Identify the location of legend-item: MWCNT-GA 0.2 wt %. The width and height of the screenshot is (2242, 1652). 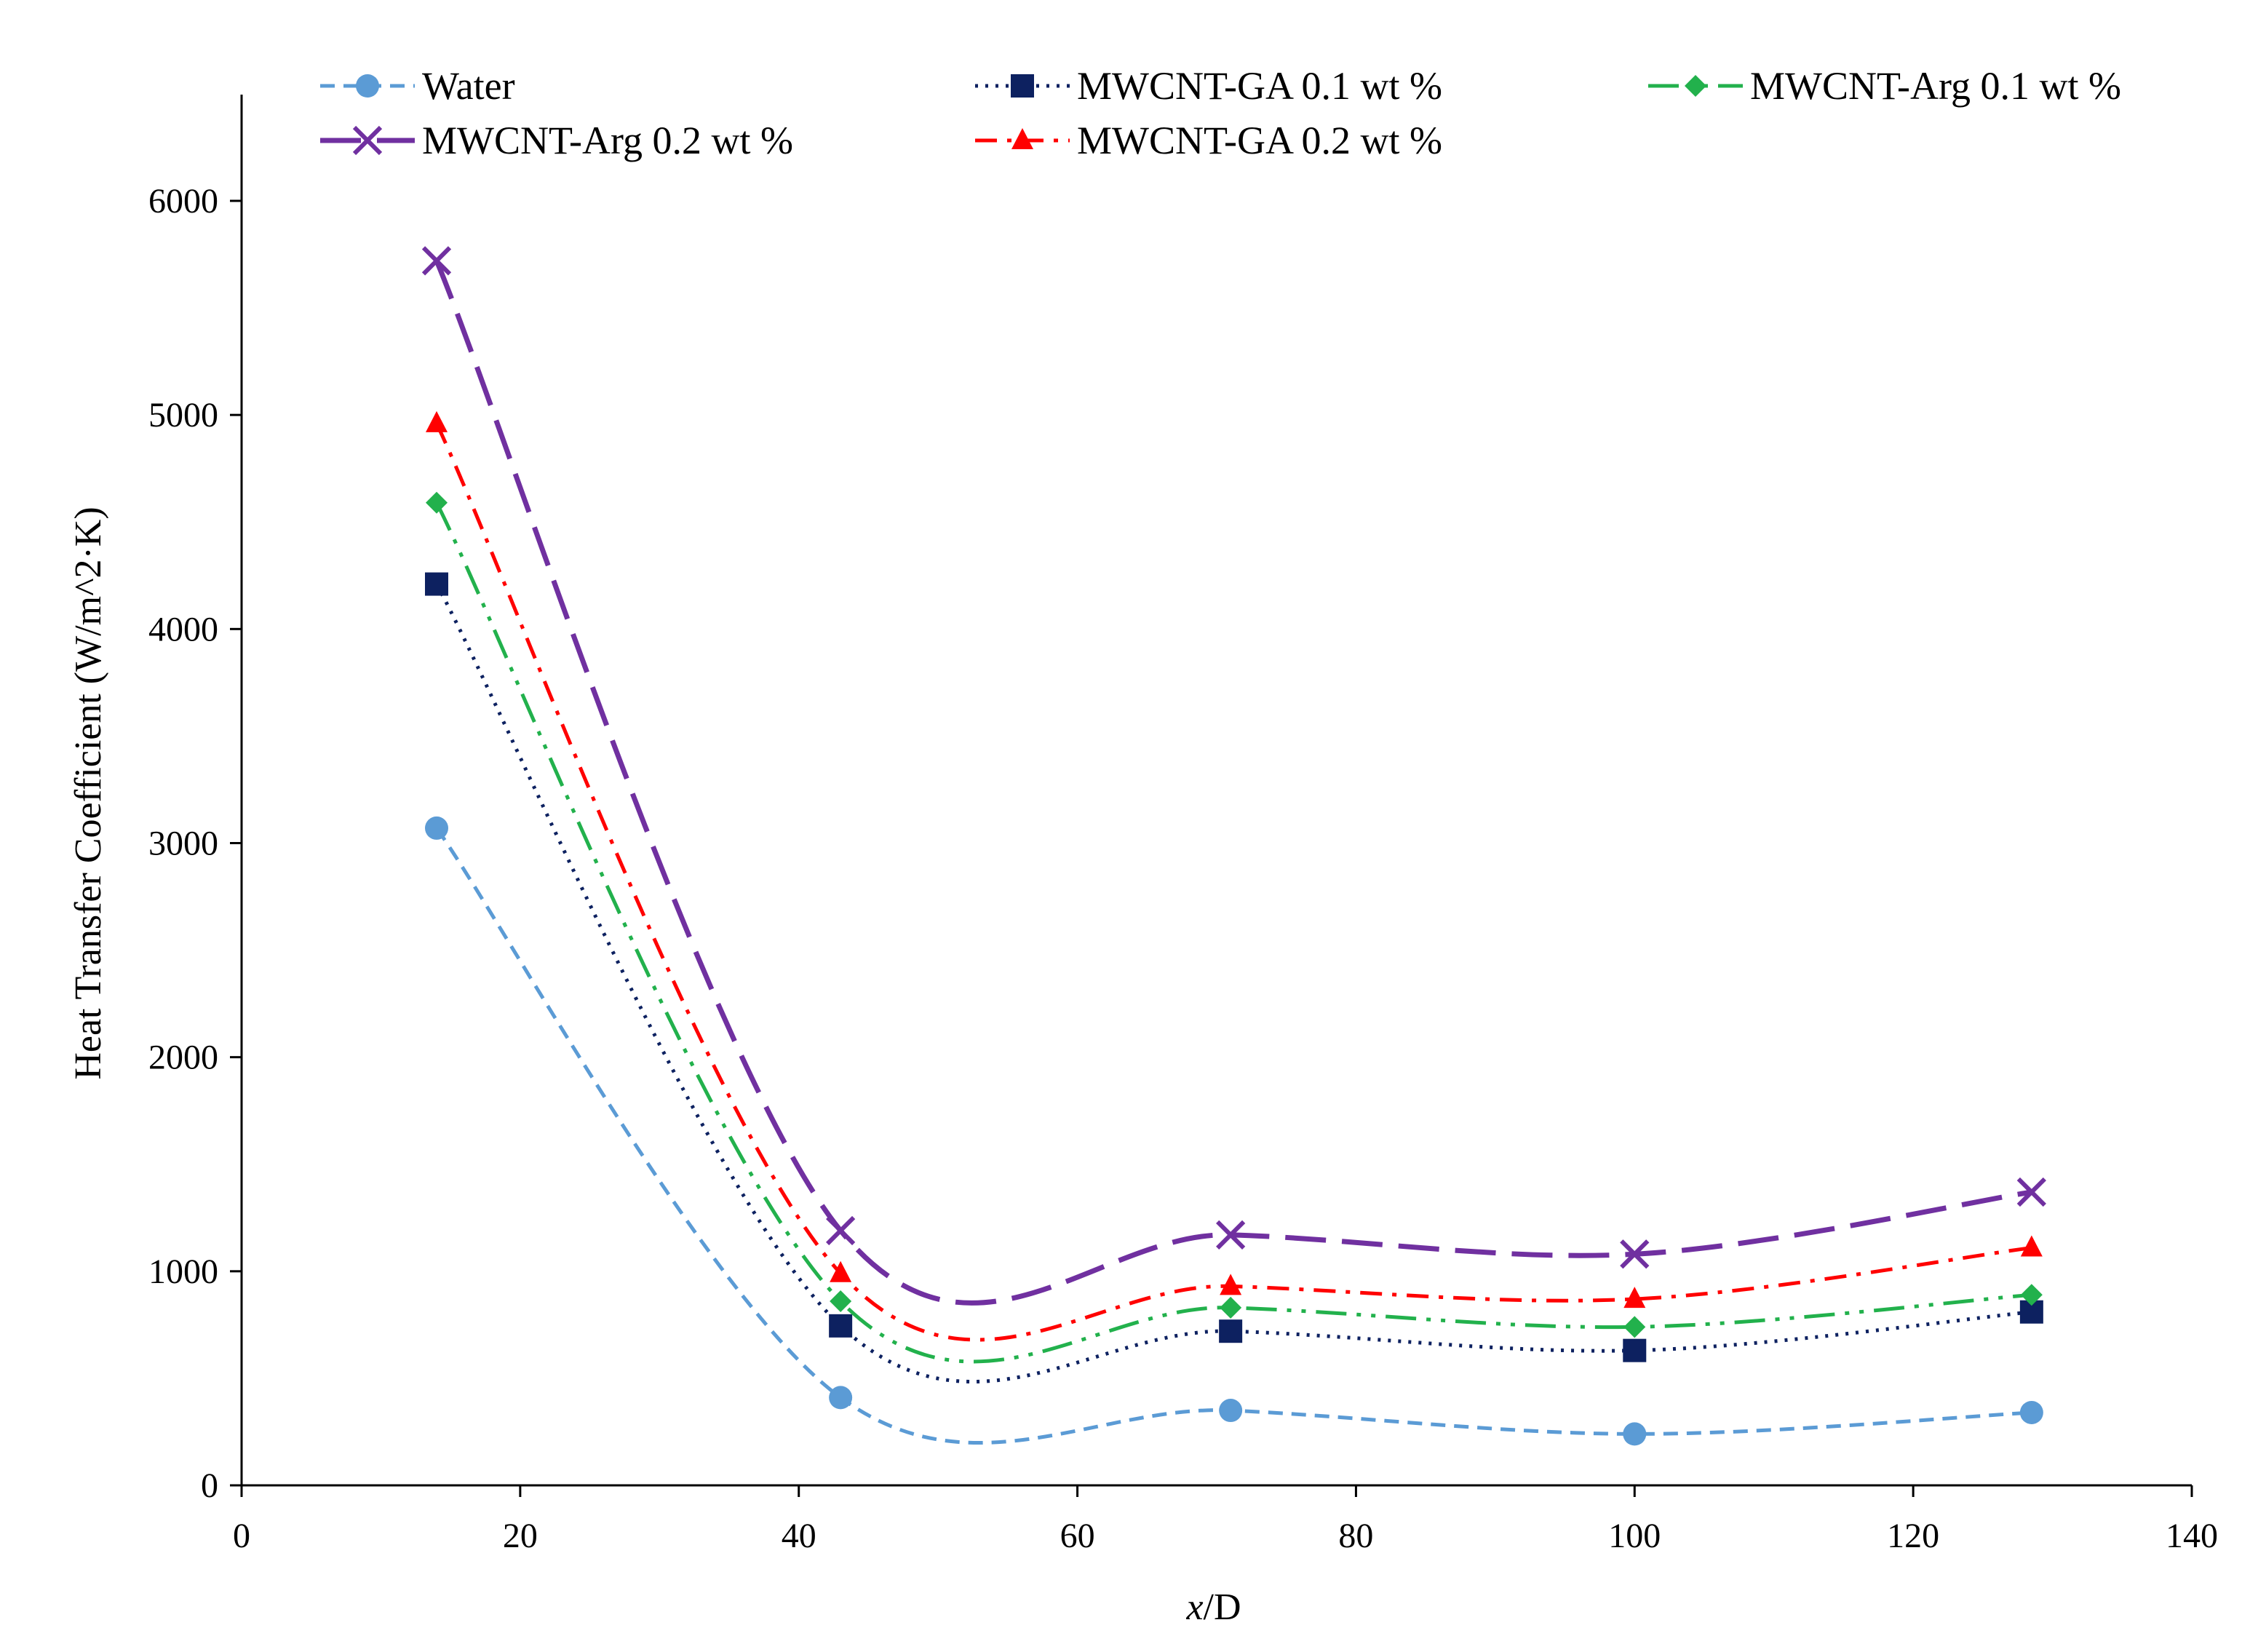
(1208, 140).